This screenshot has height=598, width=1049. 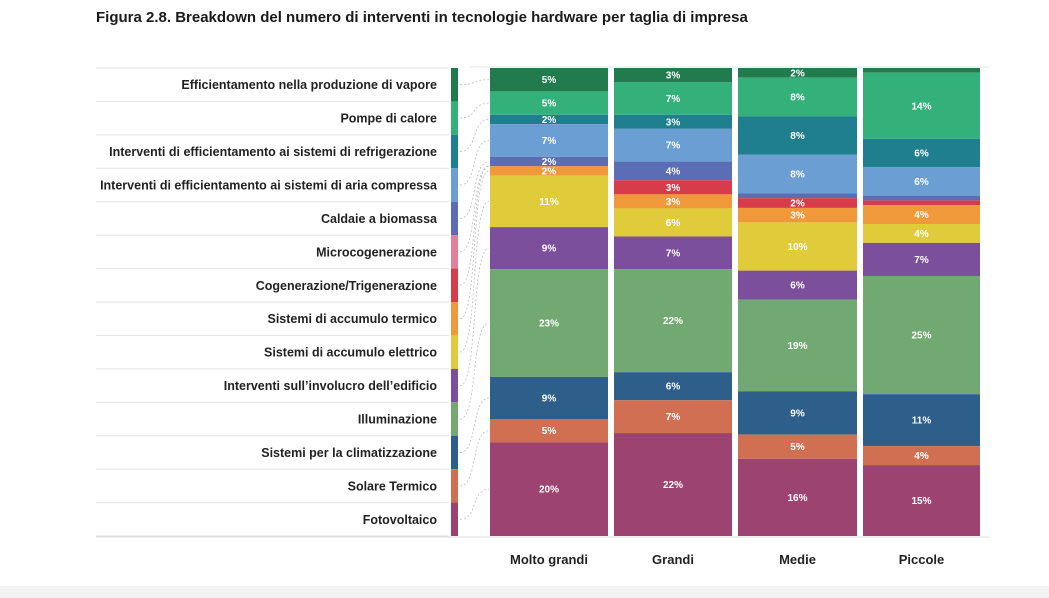 I want to click on legend-label: Solare Termico, so click(x=393, y=486).